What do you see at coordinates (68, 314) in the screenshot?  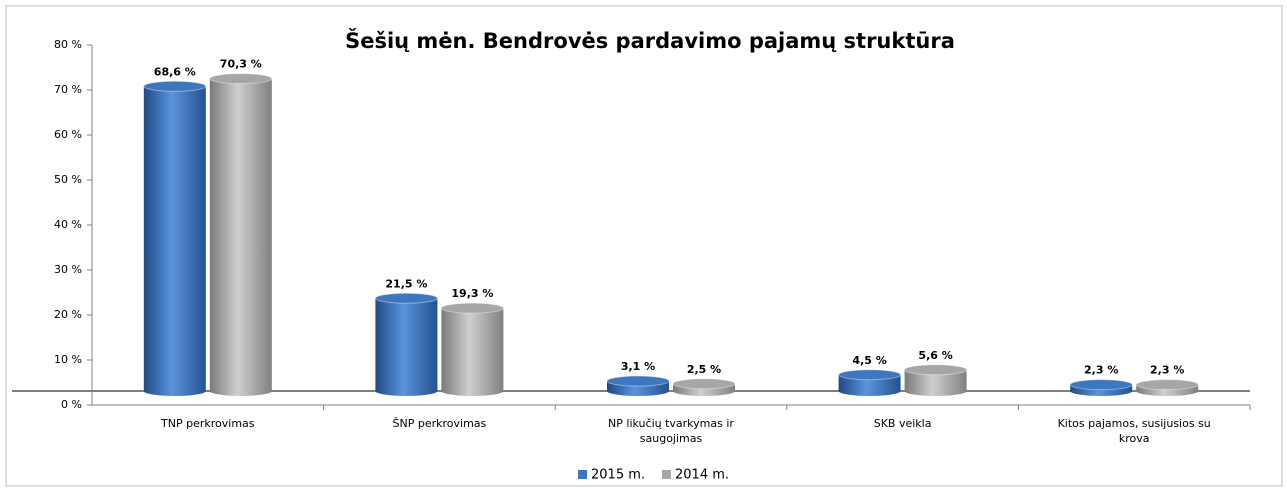 I see `y-tick-label: 20 %` at bounding box center [68, 314].